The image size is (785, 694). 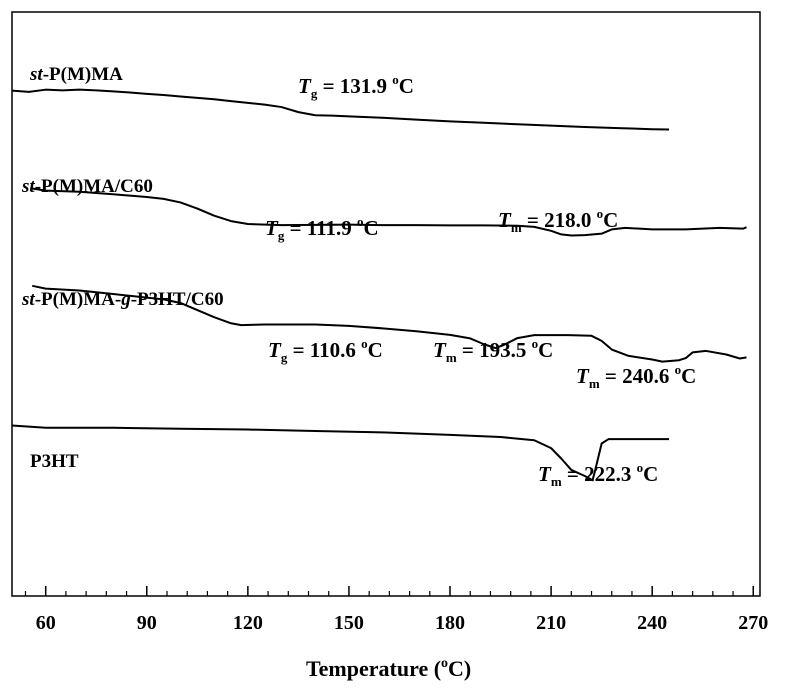 What do you see at coordinates (356, 86) in the screenshot?
I see `annotation-tg-pmma: Tg = 131.9 oC` at bounding box center [356, 86].